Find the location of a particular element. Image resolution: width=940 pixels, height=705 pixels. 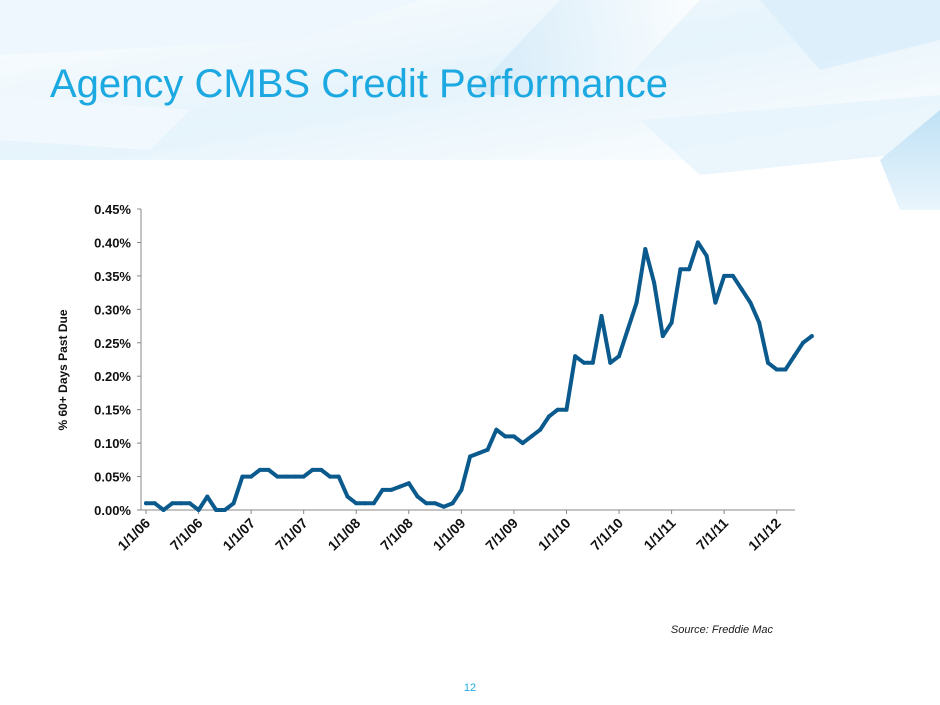

y-tick-label: 0.10% is located at coordinates (112, 443).